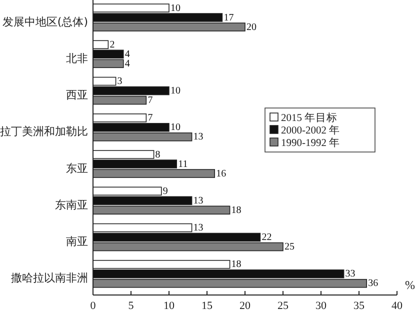 The height and width of the screenshot is (315, 417). I want to click on x-tick-label: 10, so click(169, 306).